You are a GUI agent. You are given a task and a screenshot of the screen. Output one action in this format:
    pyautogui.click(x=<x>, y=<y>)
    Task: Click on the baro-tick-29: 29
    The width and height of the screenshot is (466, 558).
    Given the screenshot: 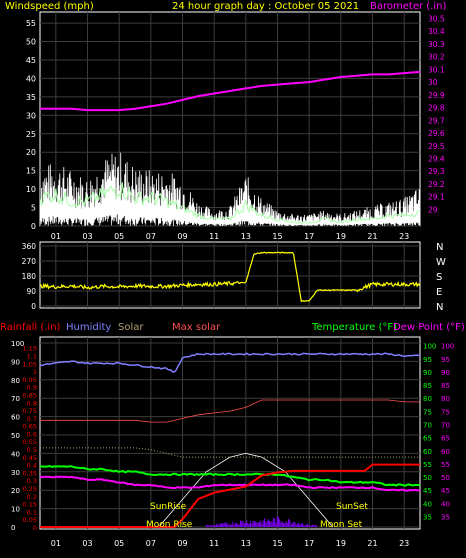 What is the action you would take?
    pyautogui.click(x=433, y=209)
    